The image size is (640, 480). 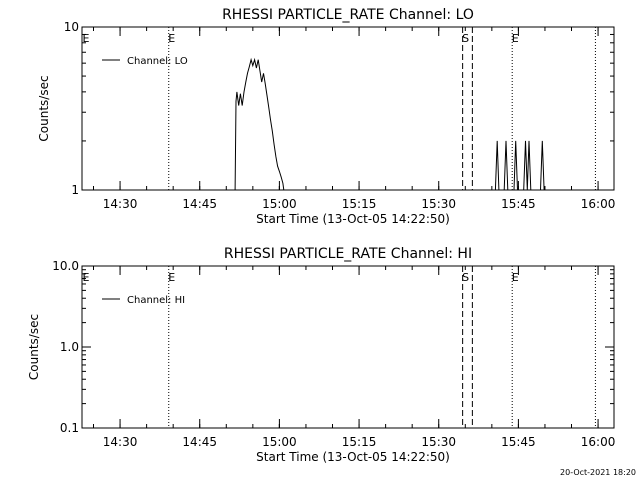 What do you see at coordinates (71, 27) in the screenshot?
I see `y-tick-label: 10` at bounding box center [71, 27].